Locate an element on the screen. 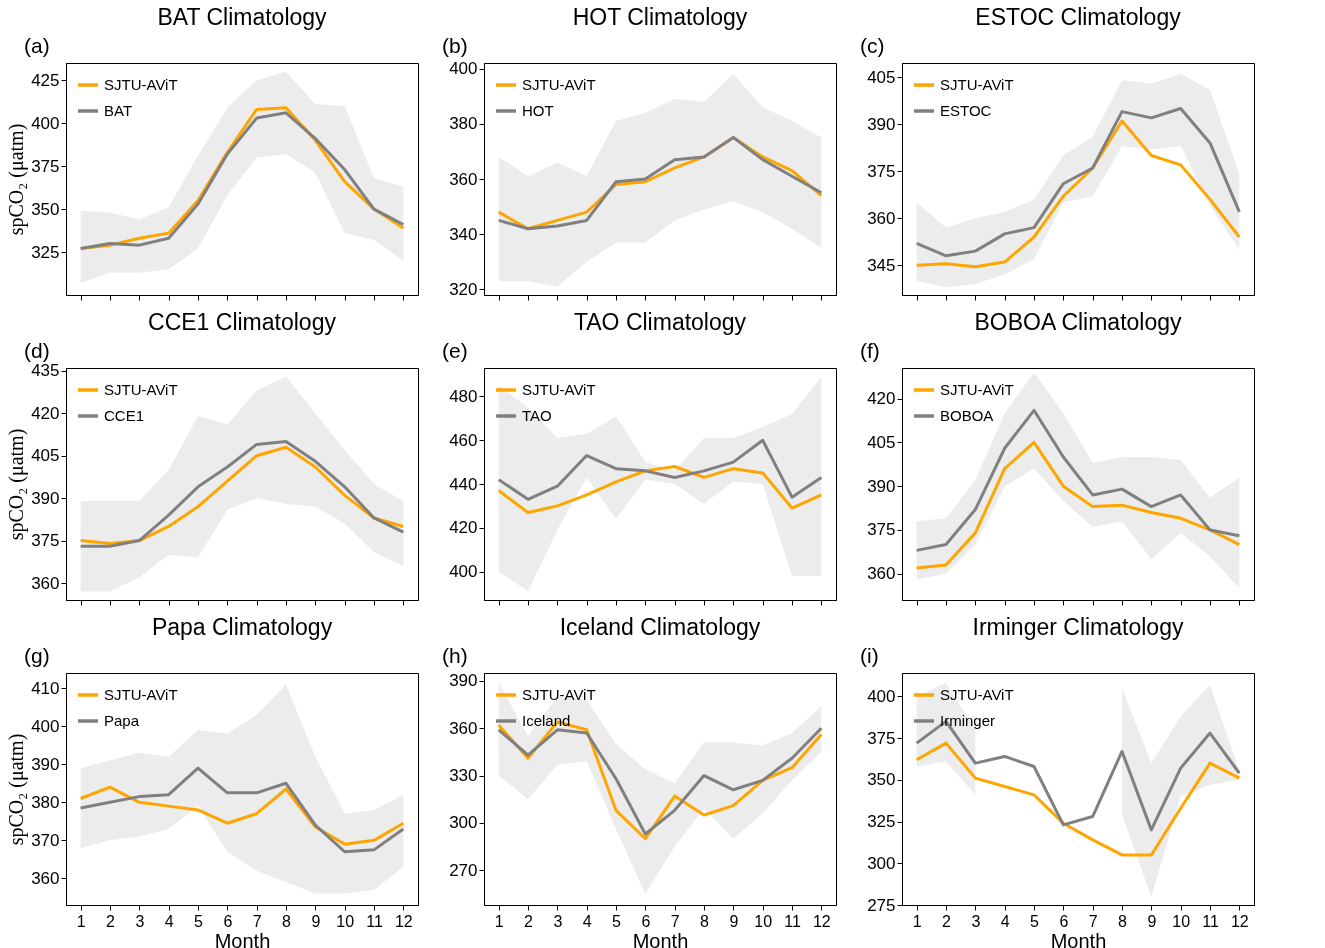  chart-title: CCE1 Climatology is located at coordinates (242, 322).